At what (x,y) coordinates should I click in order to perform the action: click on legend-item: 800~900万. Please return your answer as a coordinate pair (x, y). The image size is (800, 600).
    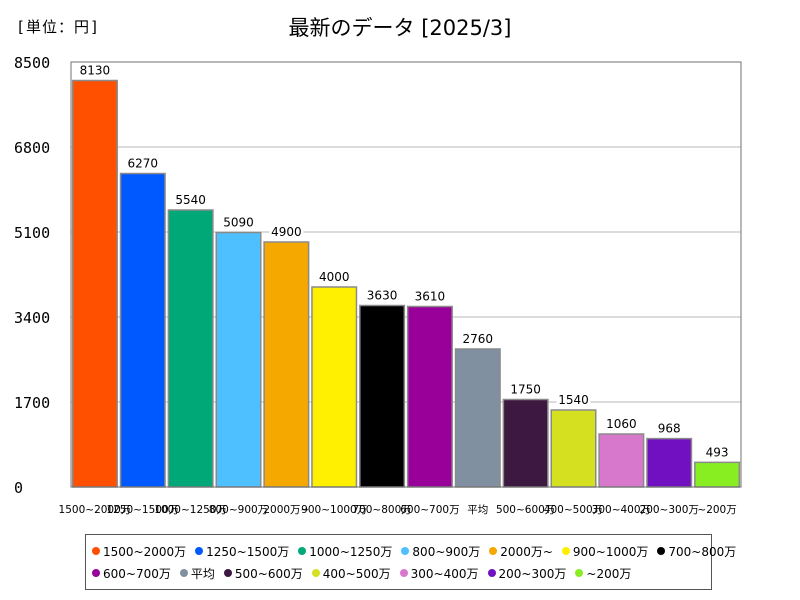
    Looking at the image, I should click on (440, 551).